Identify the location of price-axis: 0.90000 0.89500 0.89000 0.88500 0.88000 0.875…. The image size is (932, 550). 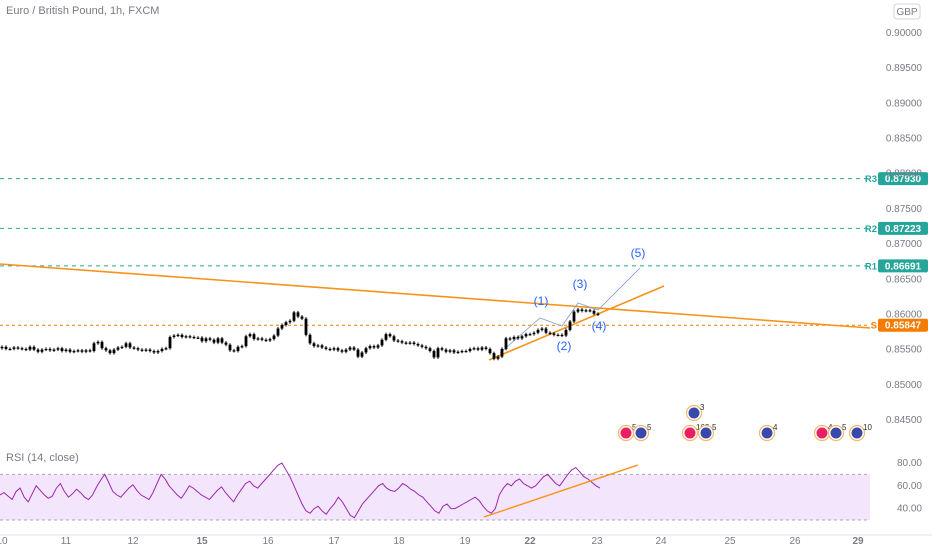
(904, 227).